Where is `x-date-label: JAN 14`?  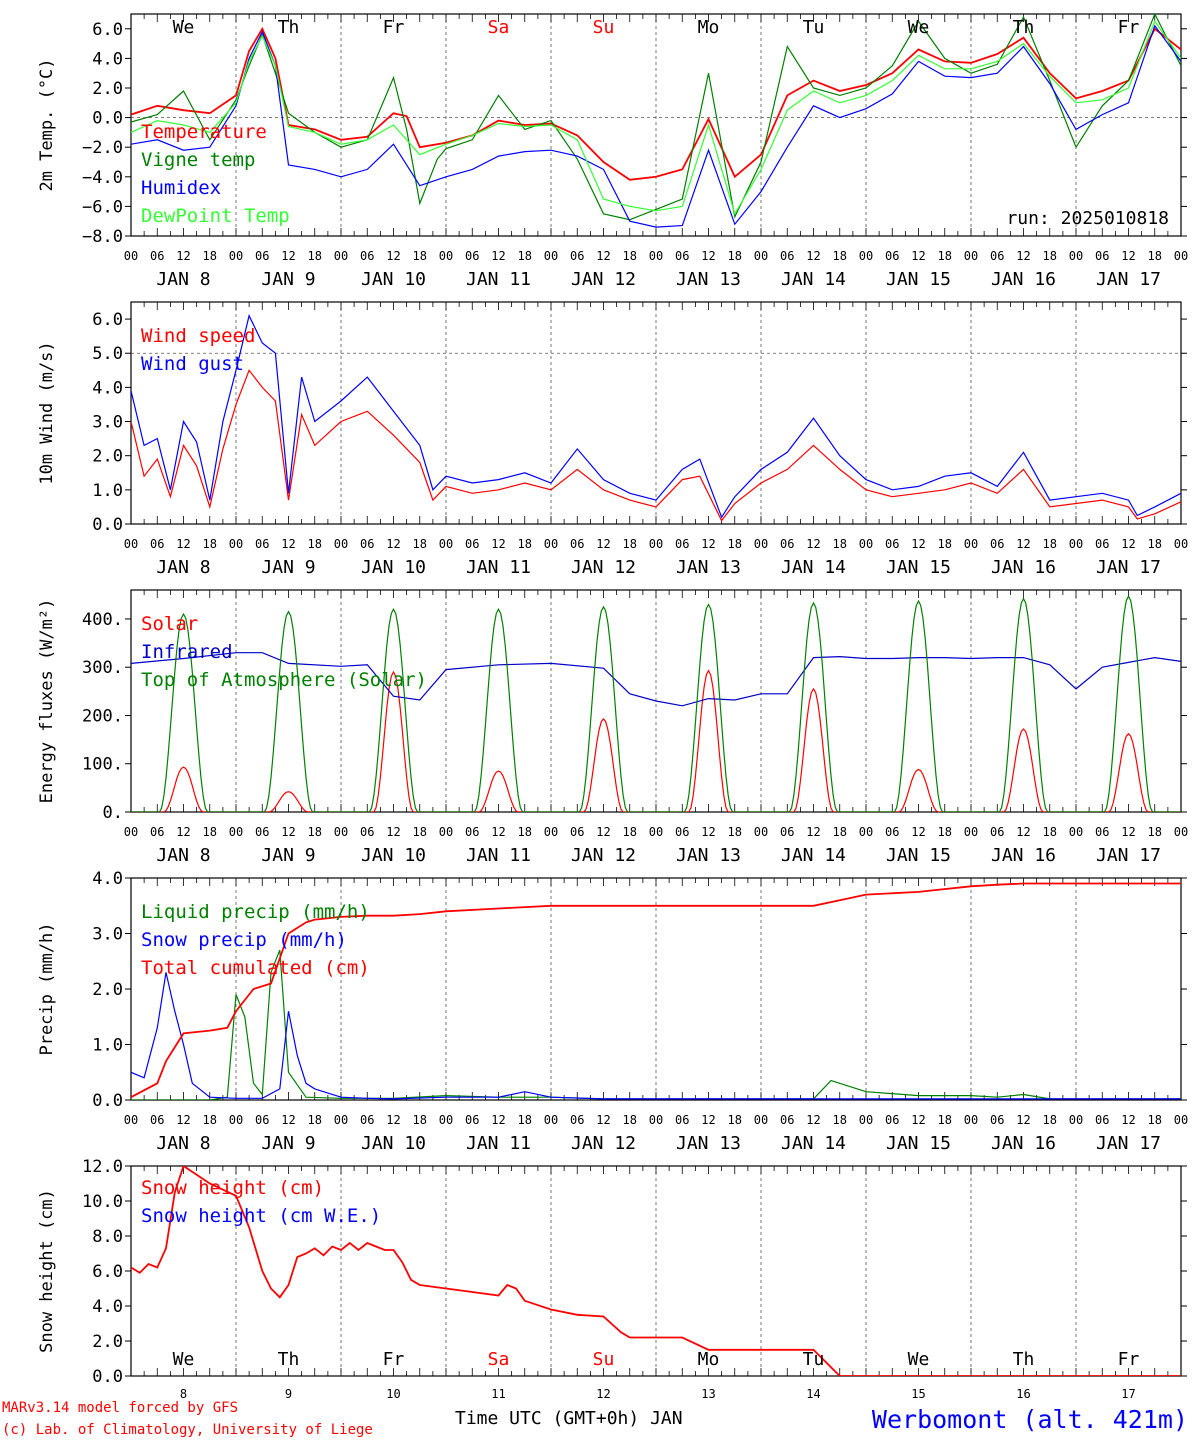 x-date-label: JAN 14 is located at coordinates (813, 279).